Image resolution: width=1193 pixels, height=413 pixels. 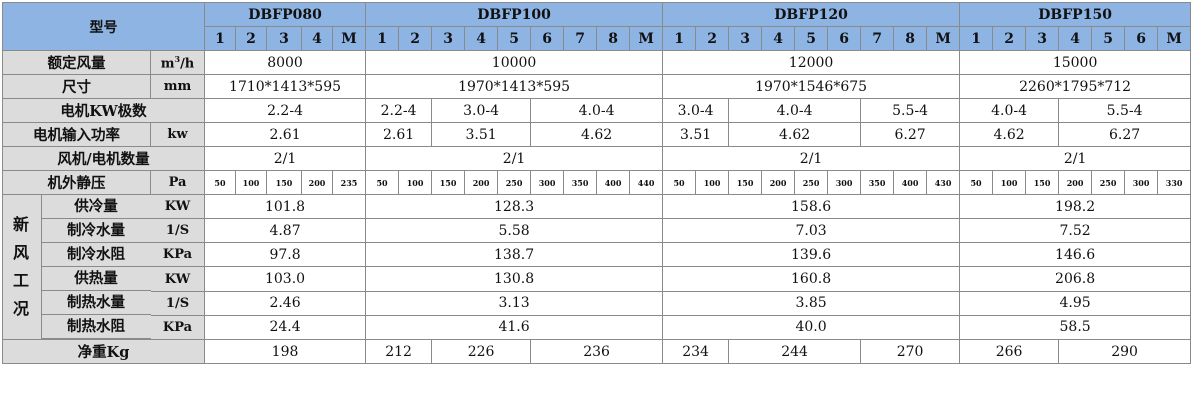 I want to click on fresh-label: 制冷水量, so click(x=95, y=230).